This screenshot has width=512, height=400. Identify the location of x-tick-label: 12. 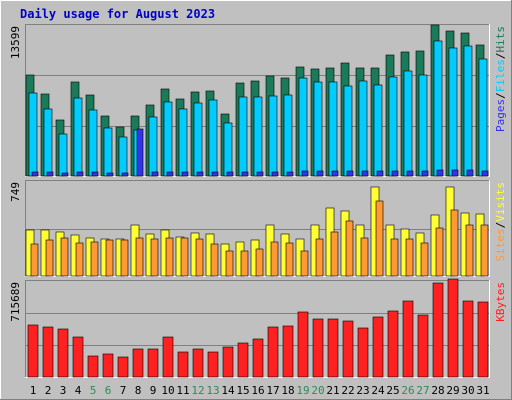
(197, 390).